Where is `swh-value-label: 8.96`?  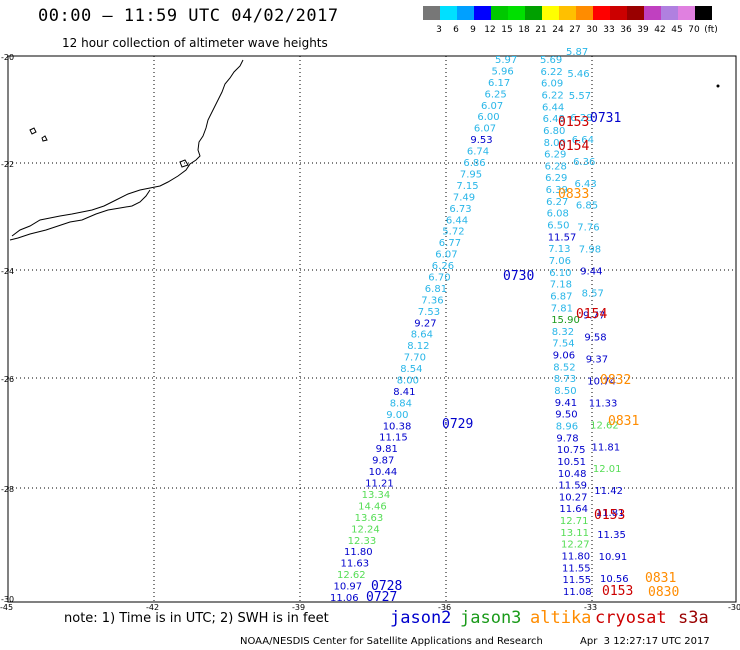
swh-value-label: 8.96 is located at coordinates (567, 427).